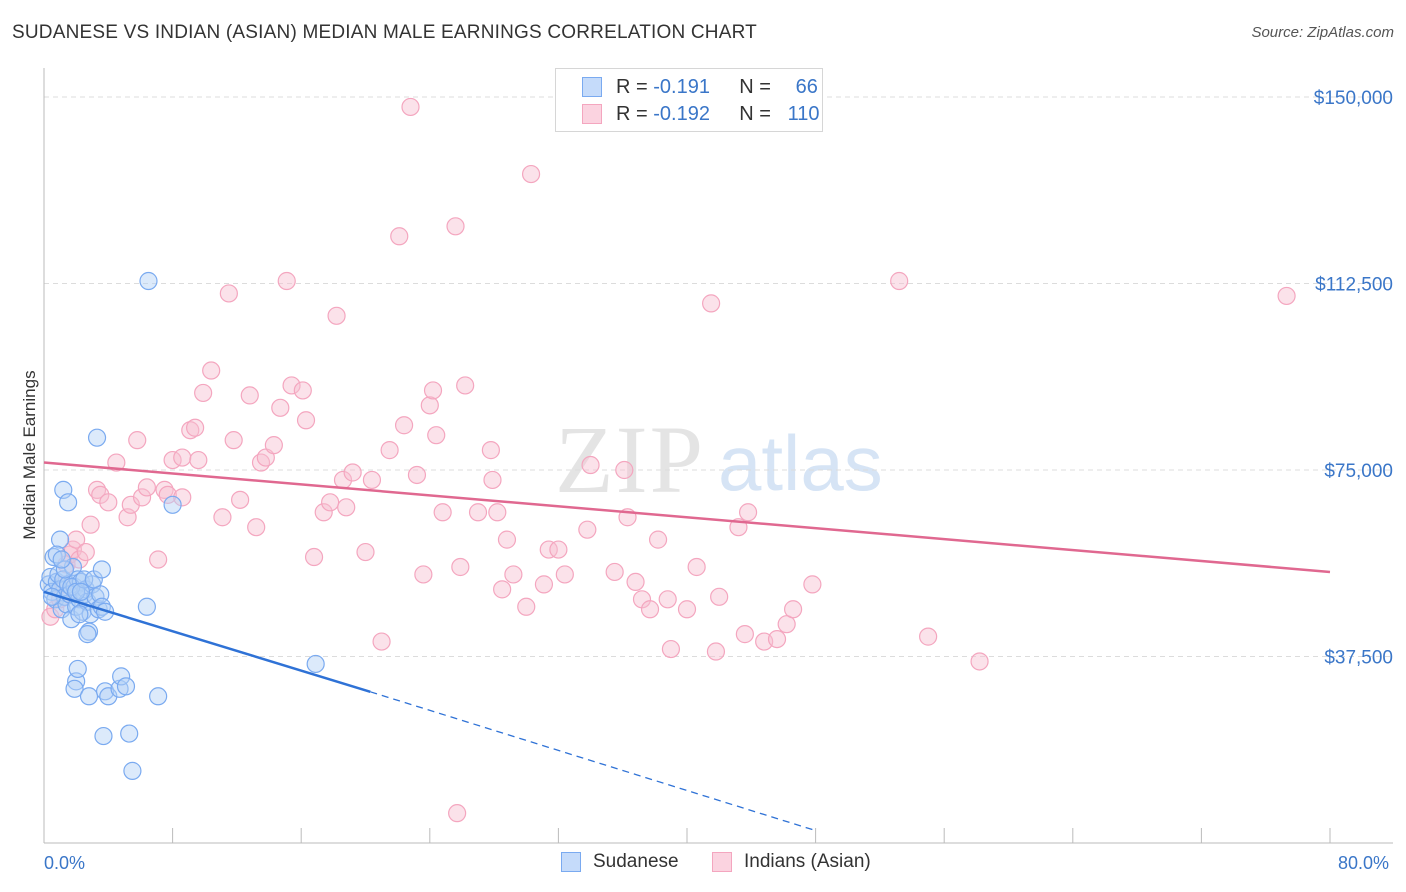 This screenshot has width=1406, height=892. Describe the element at coordinates (632, 86) in the screenshot. I see `legend-r-label: R =` at that location.